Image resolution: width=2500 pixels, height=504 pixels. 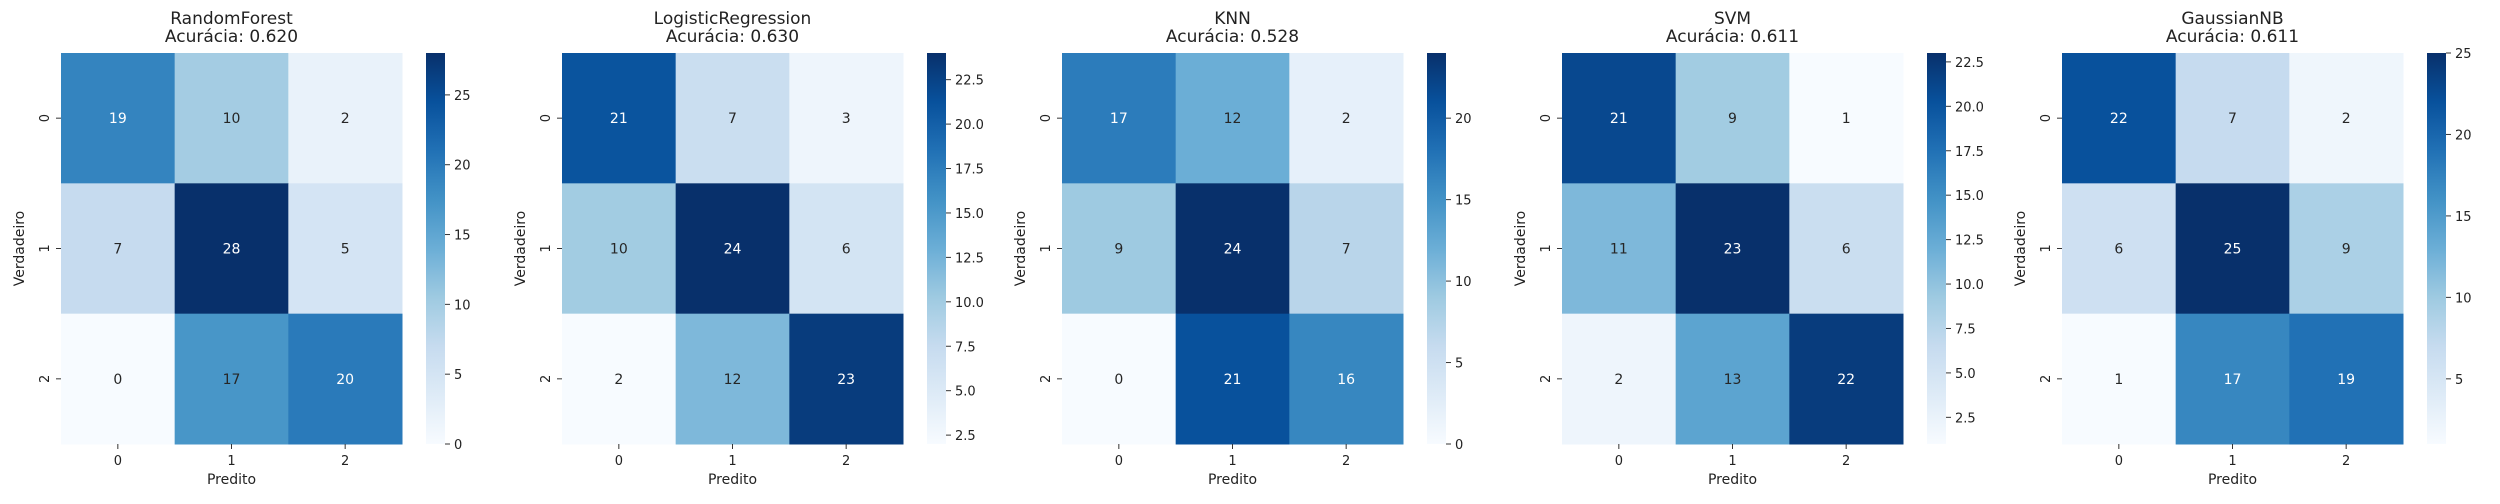 I want to click on colorbar-tick-label: 5, so click(x=1459, y=364).